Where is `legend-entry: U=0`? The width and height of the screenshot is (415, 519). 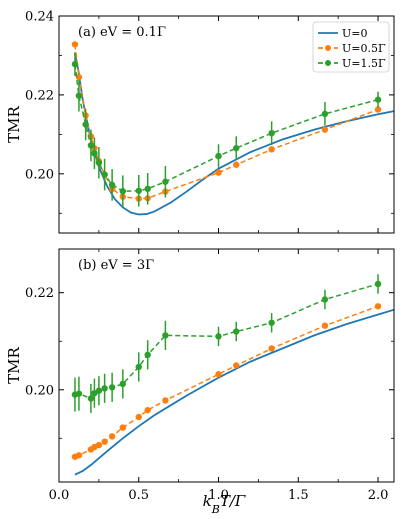
legend-entry: U=0 is located at coordinates (355, 33).